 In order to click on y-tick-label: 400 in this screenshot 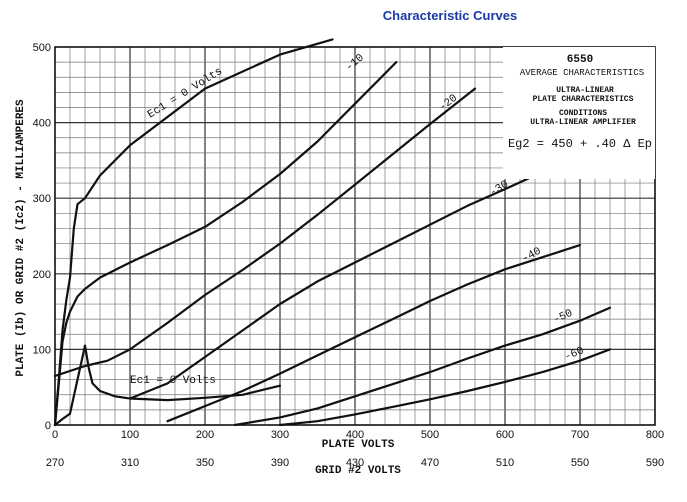, I will do `click(42, 124)`.